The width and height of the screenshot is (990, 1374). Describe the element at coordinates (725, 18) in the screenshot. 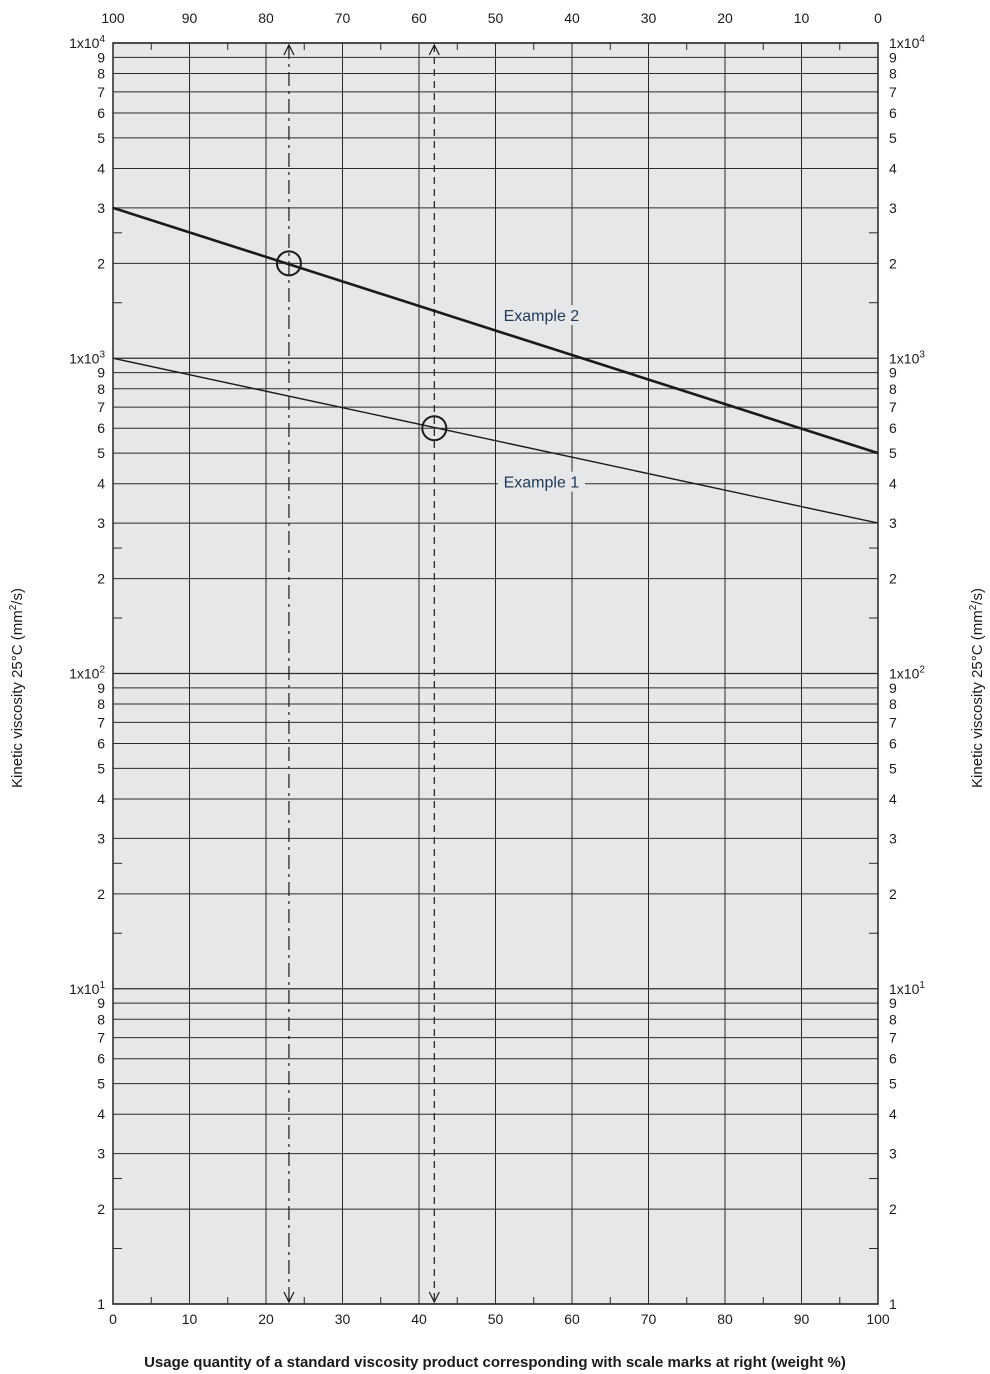

I see `x-tick-label-top: 20` at that location.